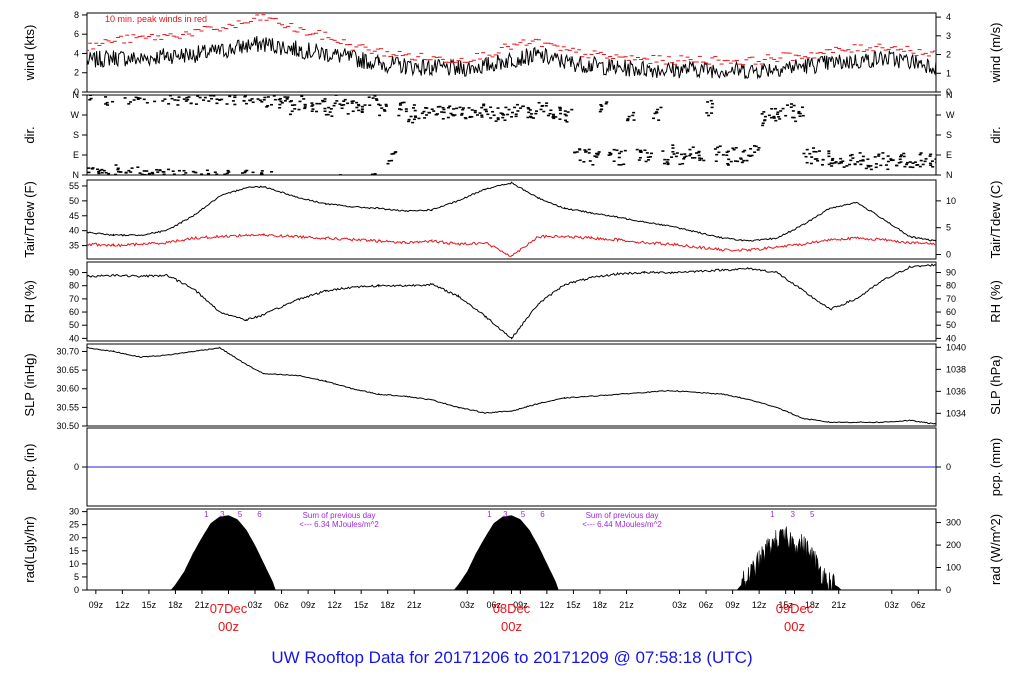 This screenshot has width=1024, height=700. I want to click on y-axis-label-right: RH (%), so click(995, 301).